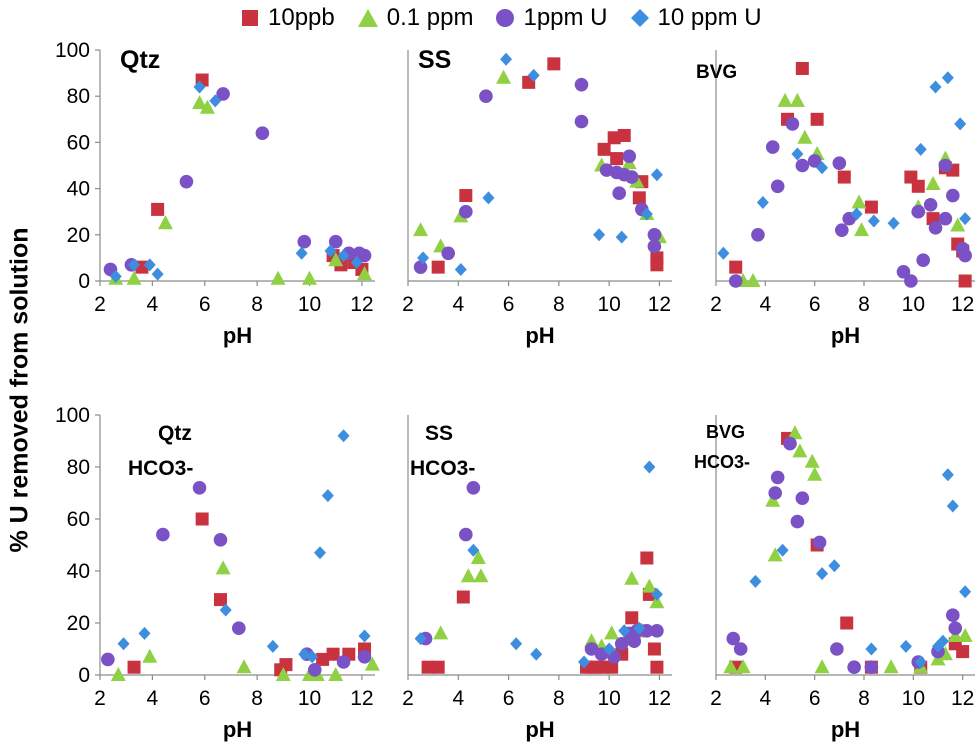 The height and width of the screenshot is (752, 980). Describe the element at coordinates (78, 142) in the screenshot. I see `y-tick-label: 60` at that location.